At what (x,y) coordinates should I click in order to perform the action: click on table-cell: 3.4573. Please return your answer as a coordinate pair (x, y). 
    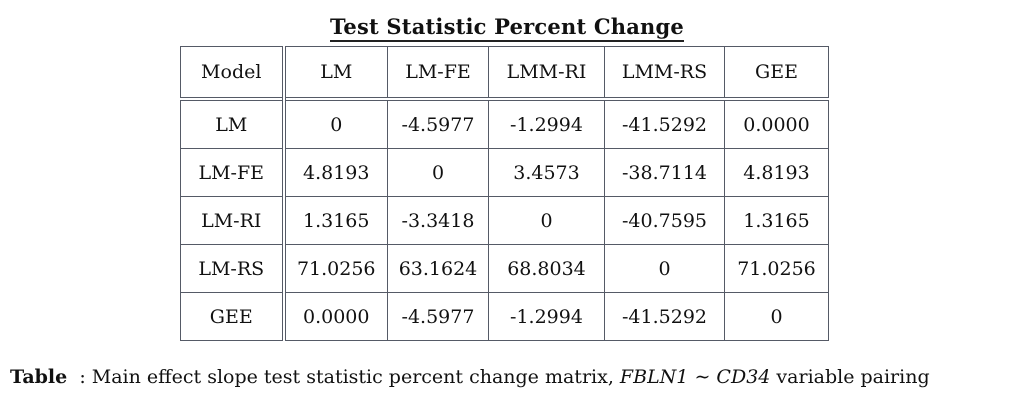
    Looking at the image, I should click on (546, 172).